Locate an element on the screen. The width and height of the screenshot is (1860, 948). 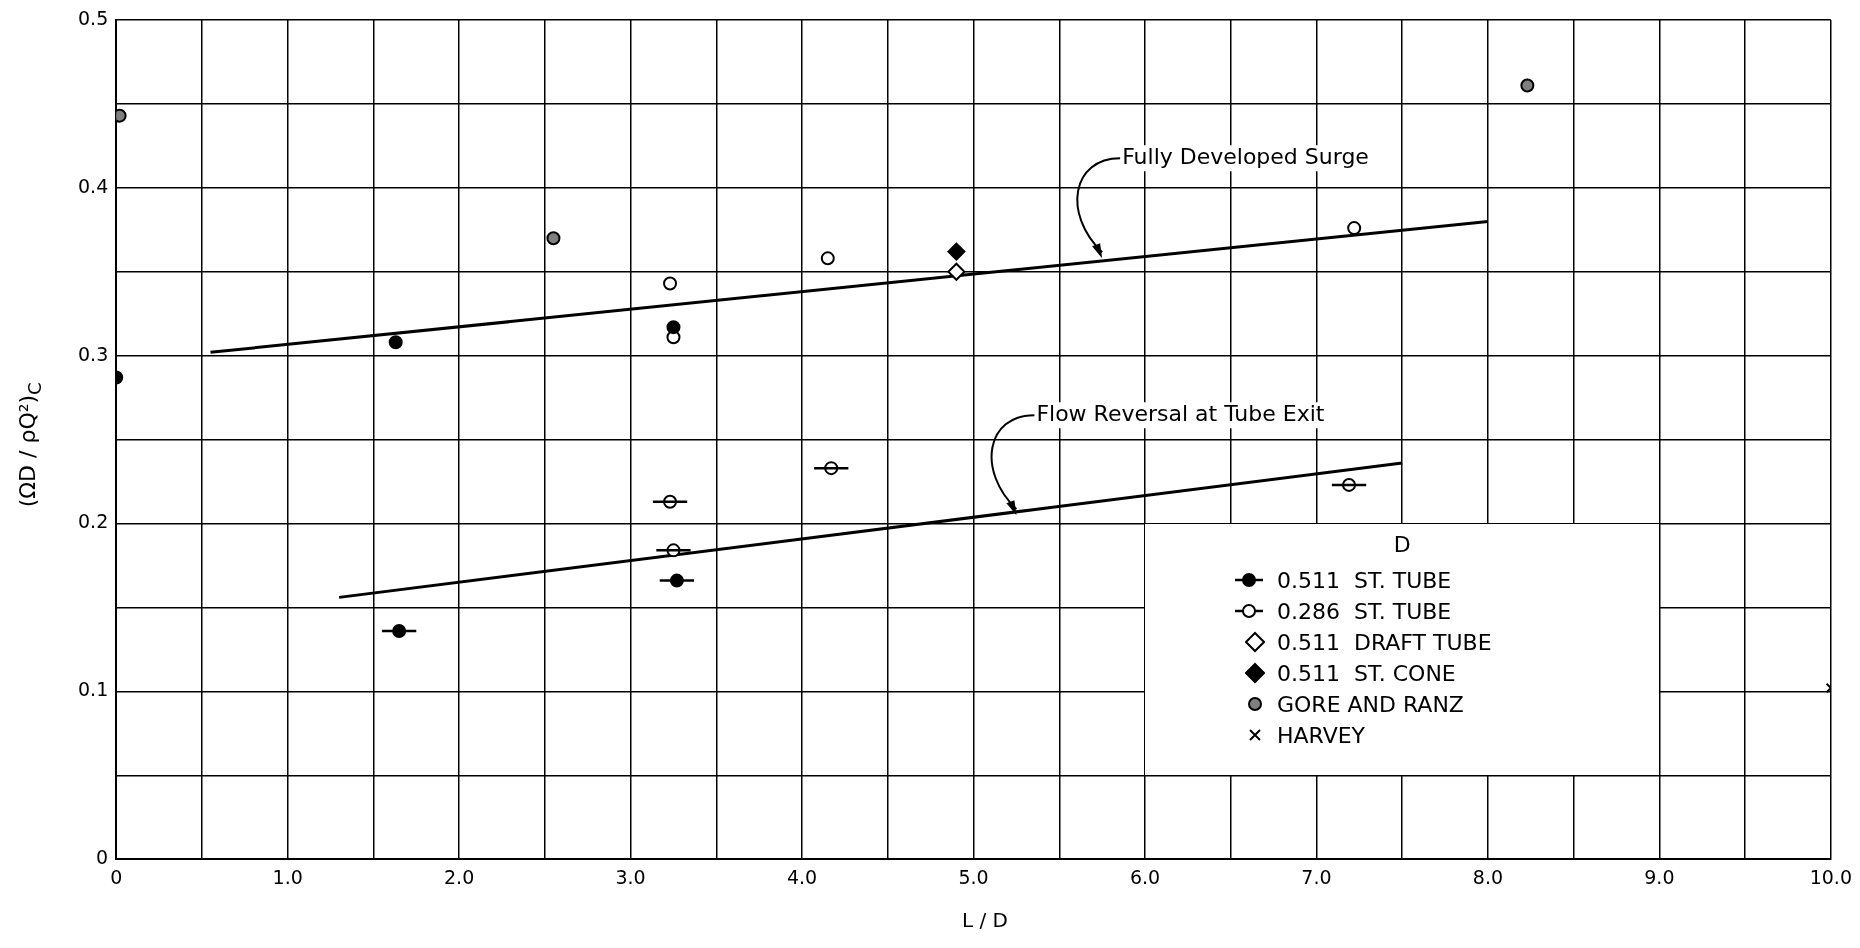
x-tick-label: 2.0 is located at coordinates (459, 876).